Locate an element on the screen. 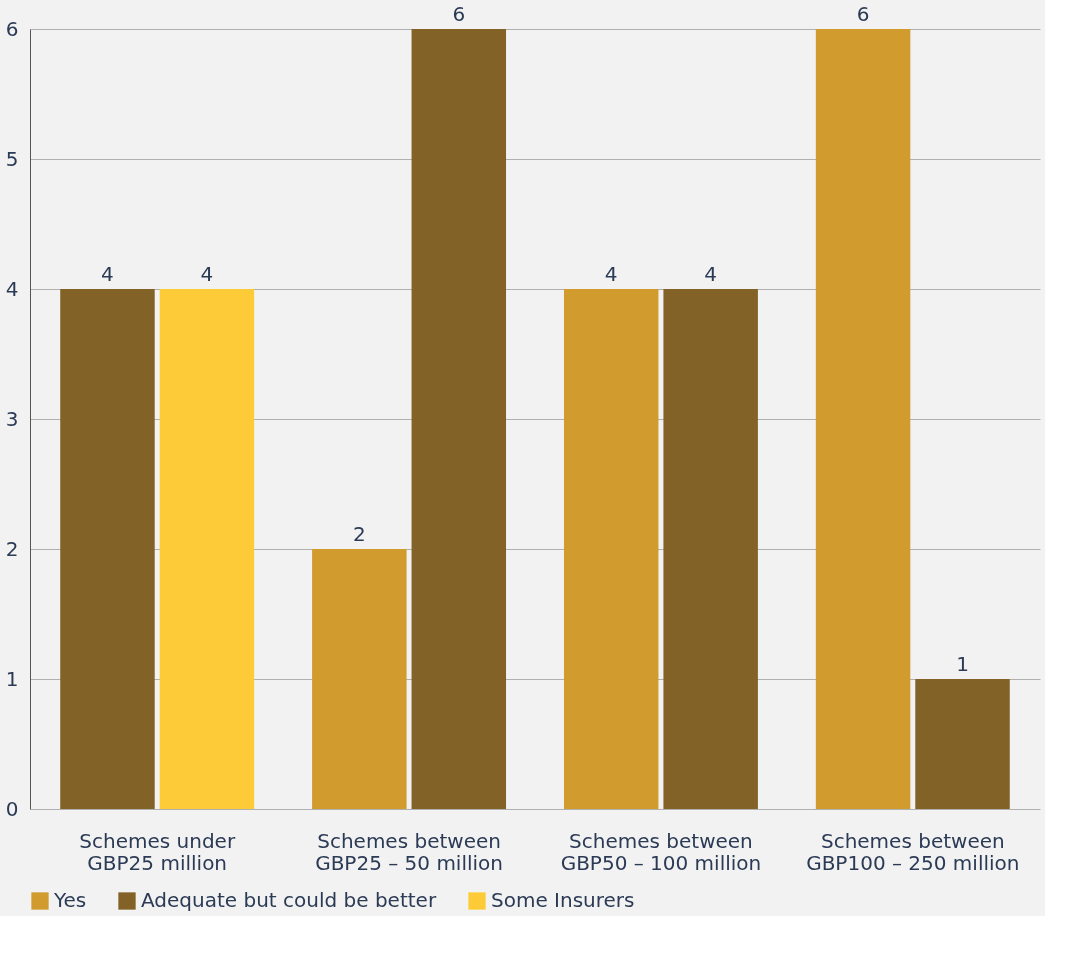 This screenshot has height=962, width=1071. y-tick-label: 3 is located at coordinates (12, 418).